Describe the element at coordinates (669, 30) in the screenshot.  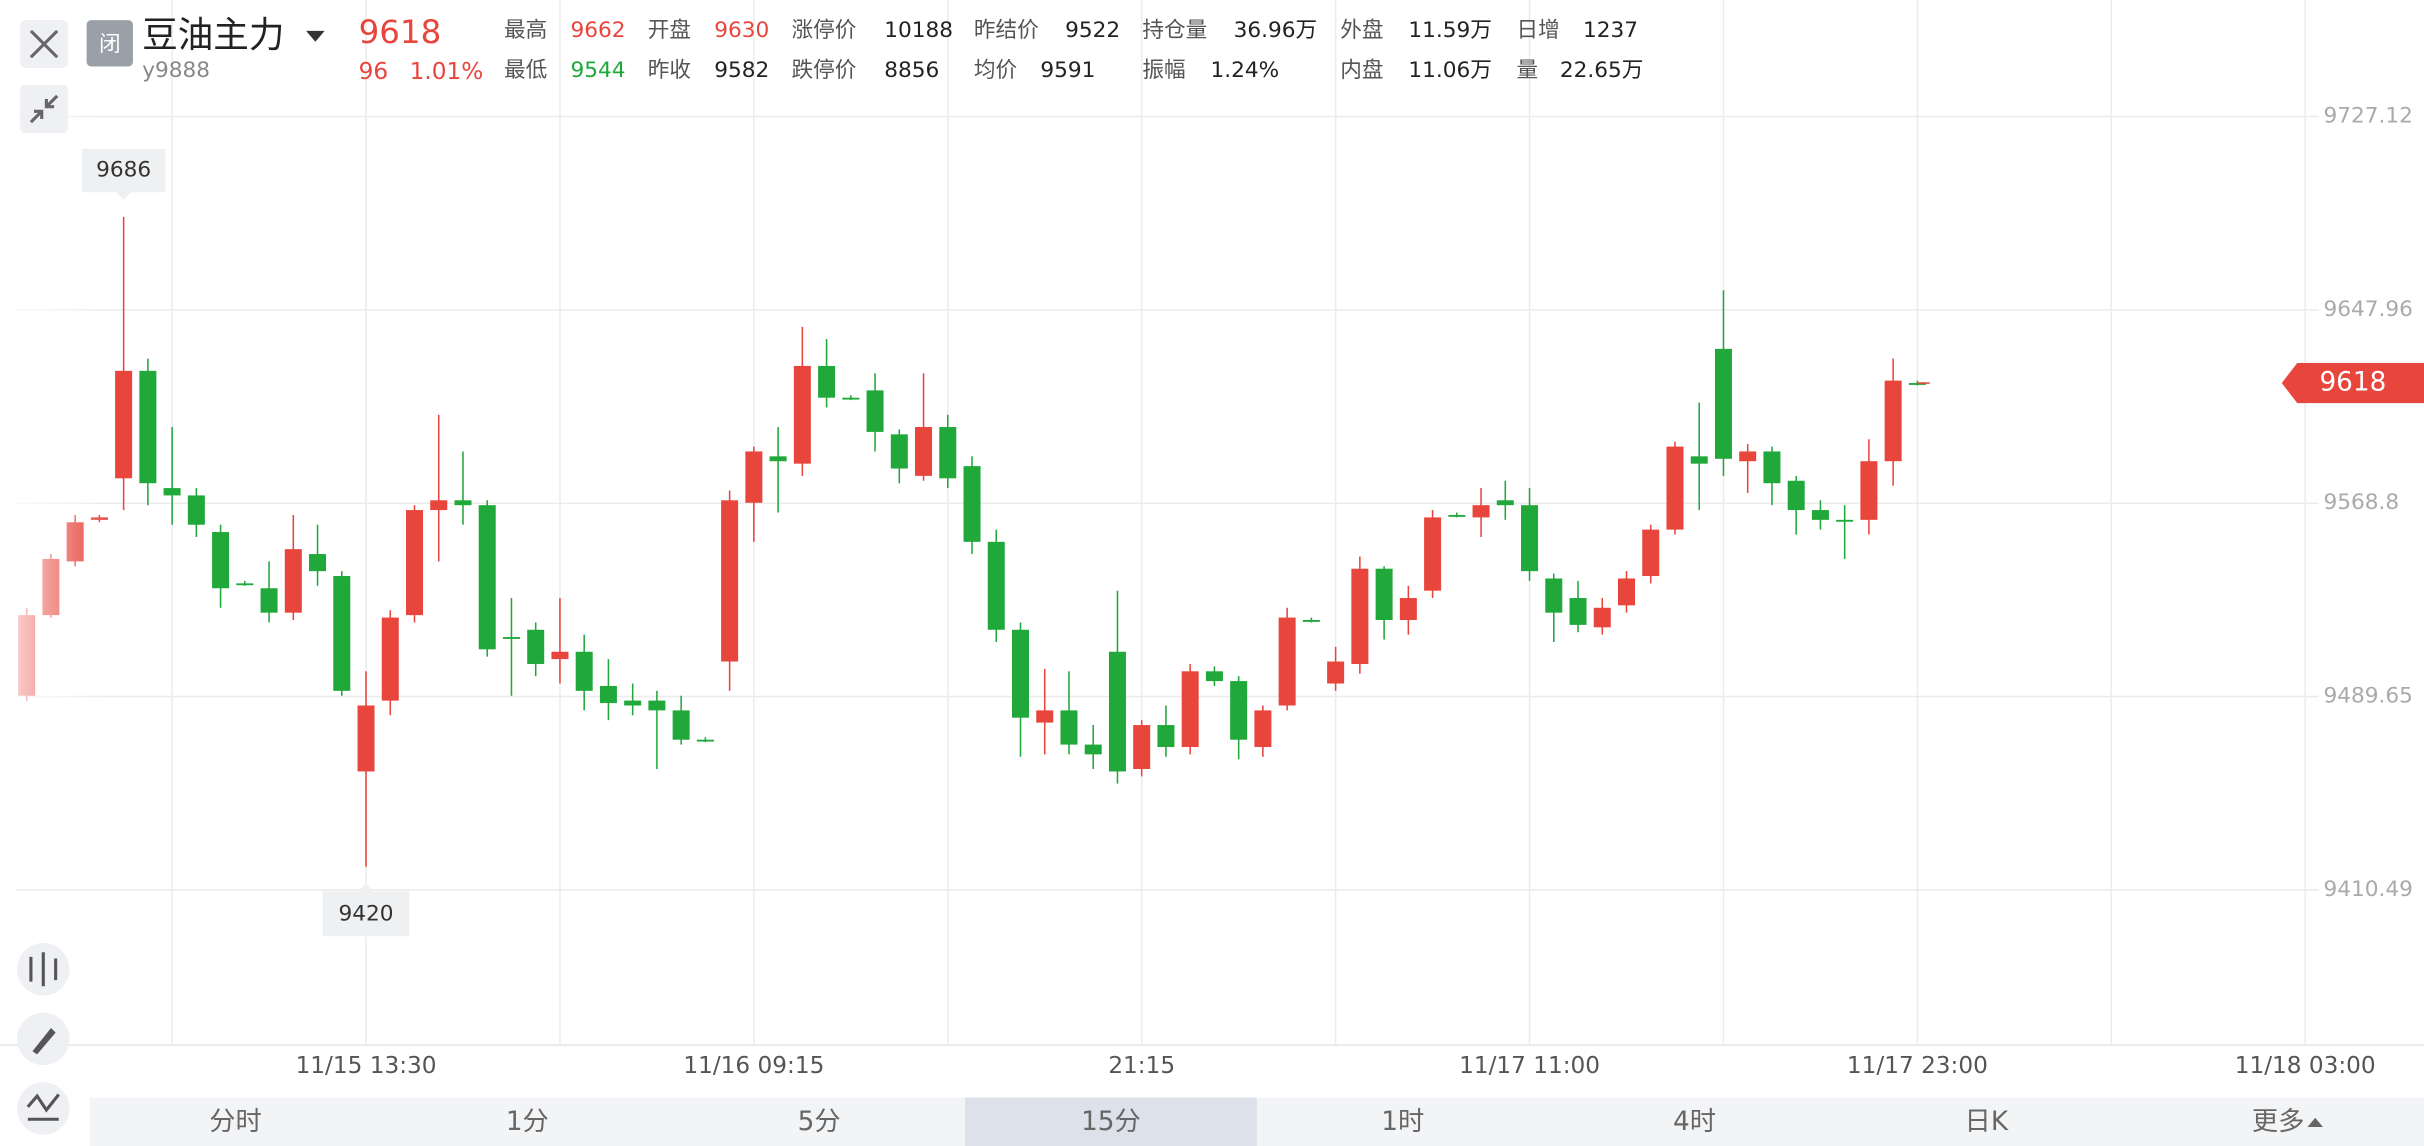
I see `quote-label: 开盘` at that location.